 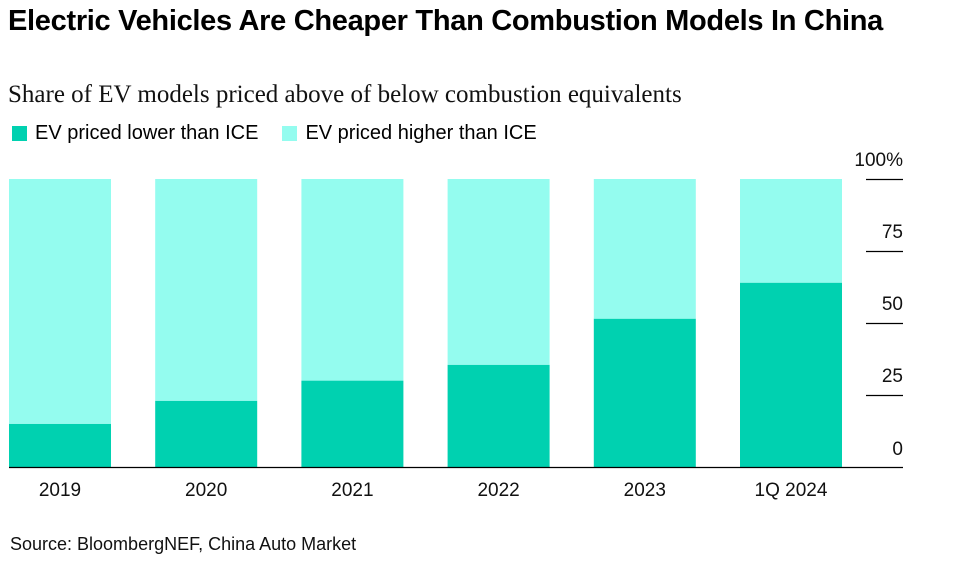 I want to click on legend-label-higher: EV priced higher than ICE, so click(x=421, y=133).